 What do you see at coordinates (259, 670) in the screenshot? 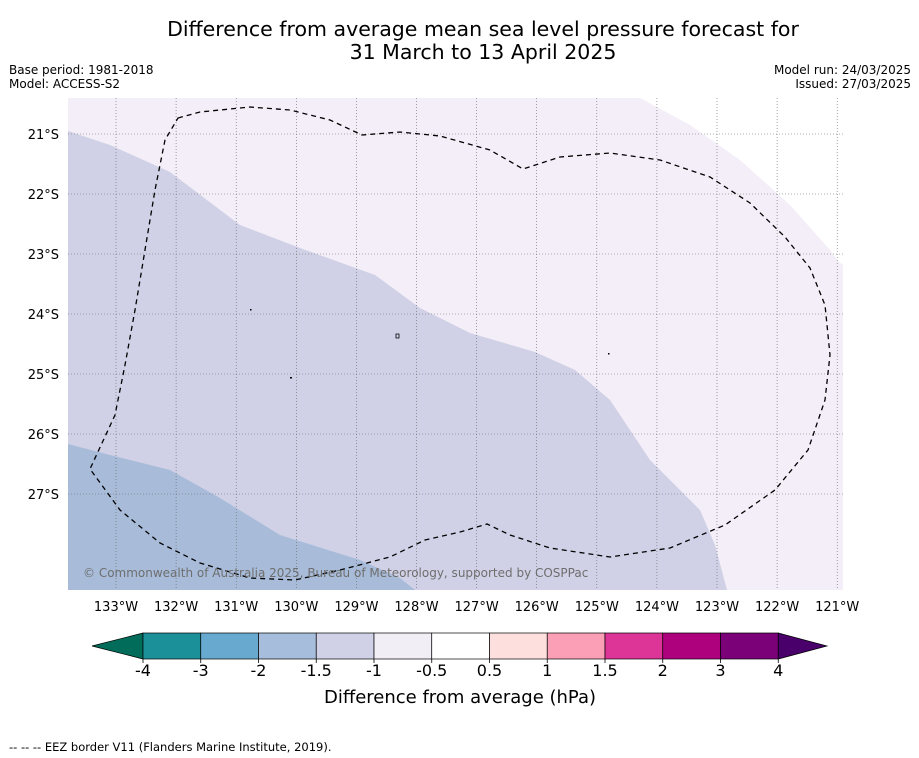
I see `colorbar-tick-label: -2` at bounding box center [259, 670].